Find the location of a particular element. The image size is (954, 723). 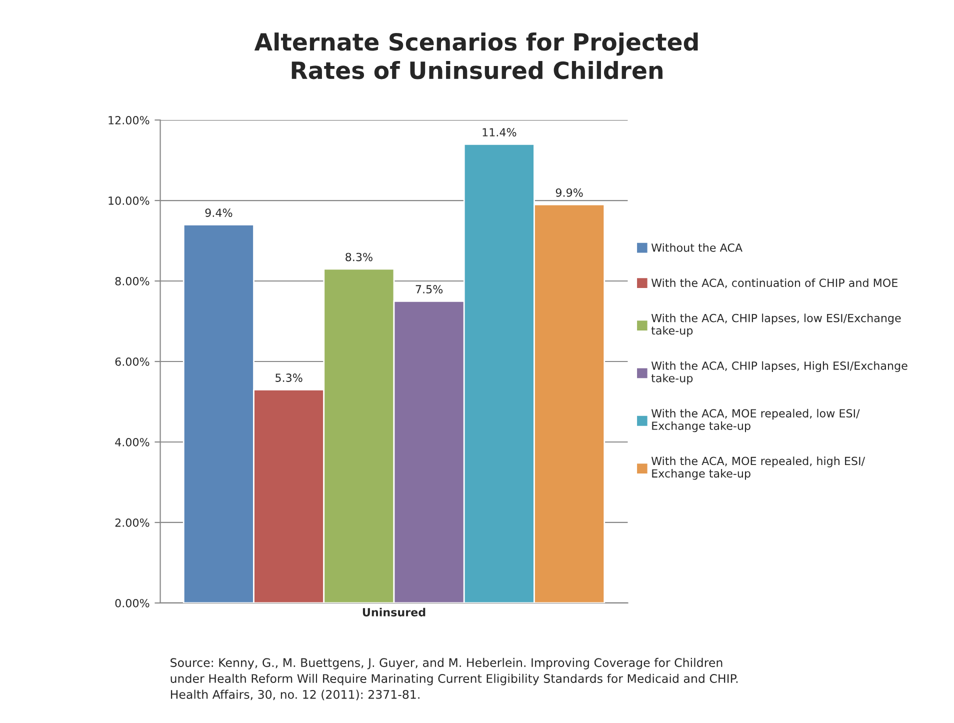

chart-title: Alternate Scenarios for Projected Rates of Uninsured Children is located at coordinates (476, 56).